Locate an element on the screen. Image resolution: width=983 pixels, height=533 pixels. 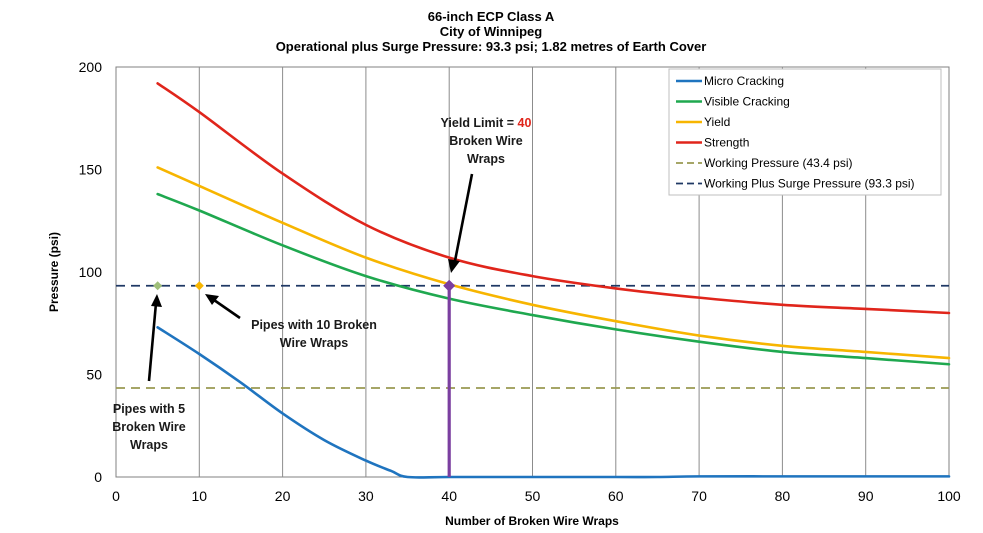
yield-annotation-line-3: Wraps is located at coordinates (486, 159).